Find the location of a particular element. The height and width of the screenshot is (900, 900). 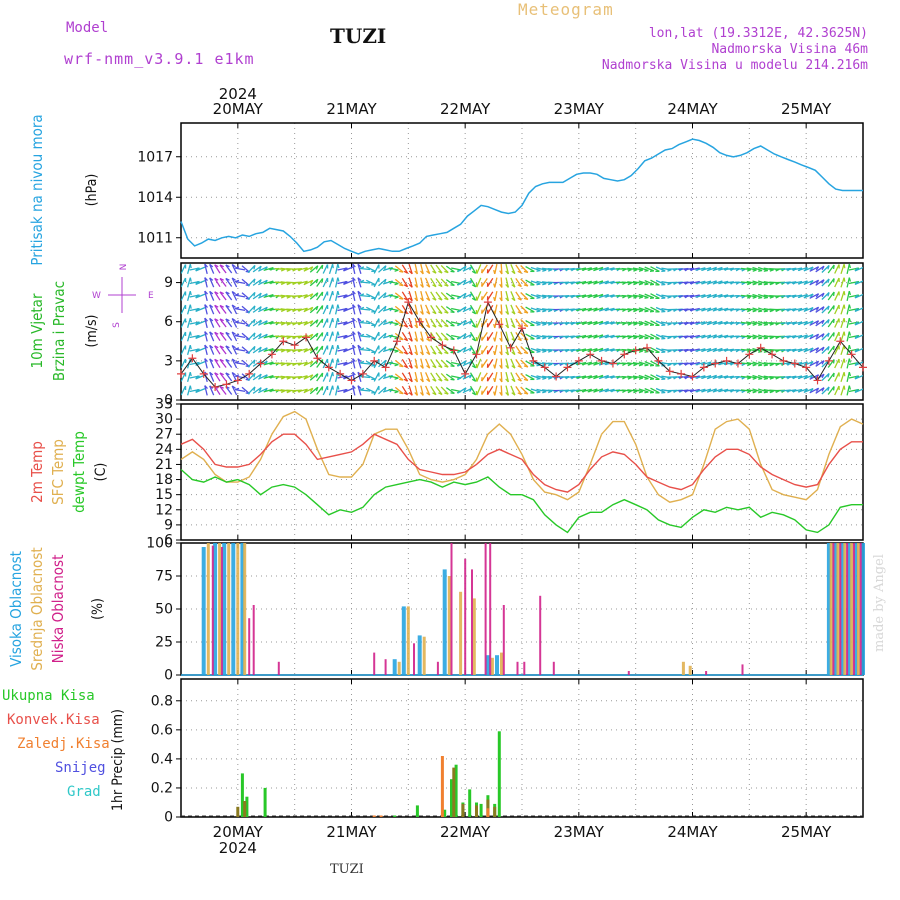

dewpt-line is located at coordinates (521, 501).